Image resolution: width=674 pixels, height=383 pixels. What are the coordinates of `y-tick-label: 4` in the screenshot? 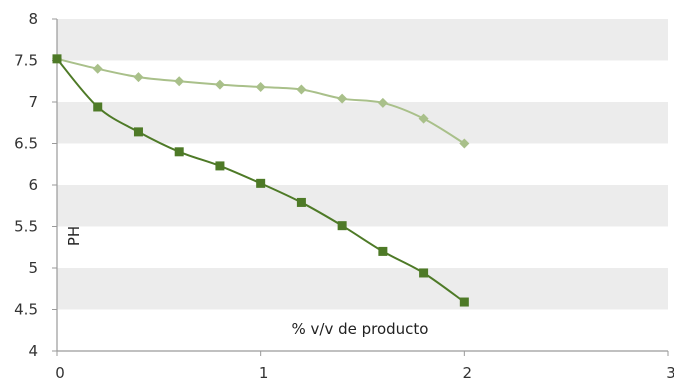 It's located at (33, 351).